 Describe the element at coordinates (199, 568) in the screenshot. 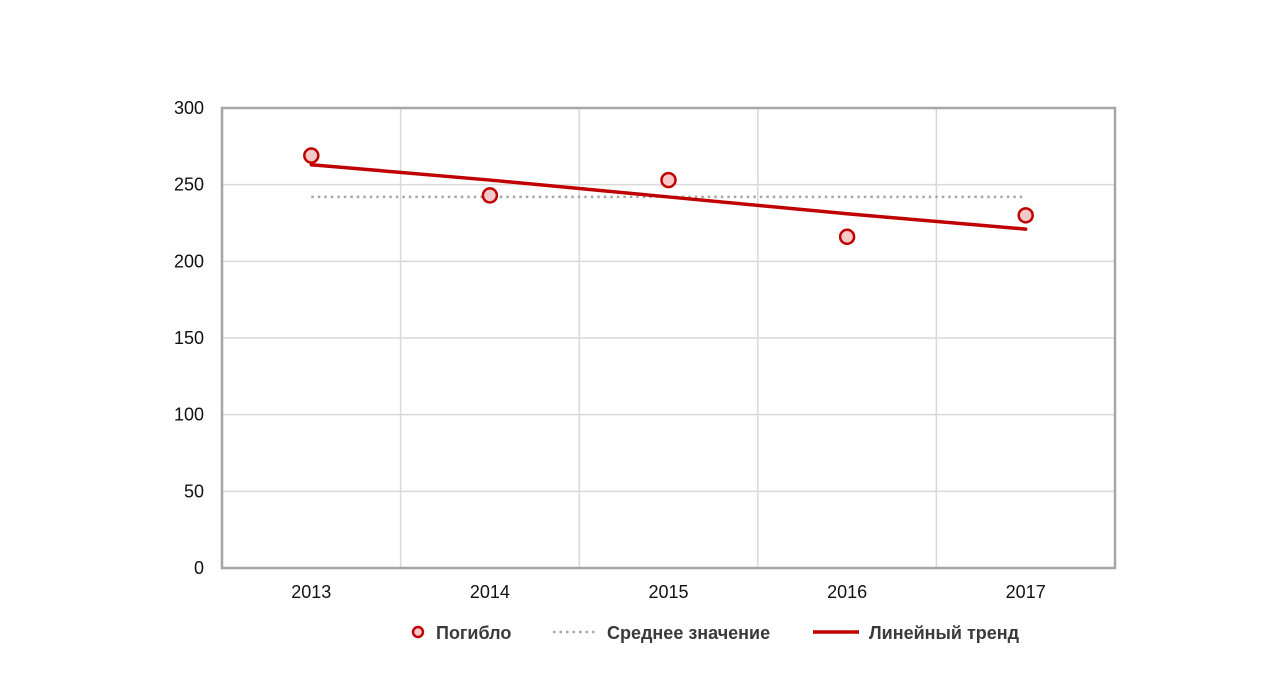

I see `y-tick-label: 0` at that location.